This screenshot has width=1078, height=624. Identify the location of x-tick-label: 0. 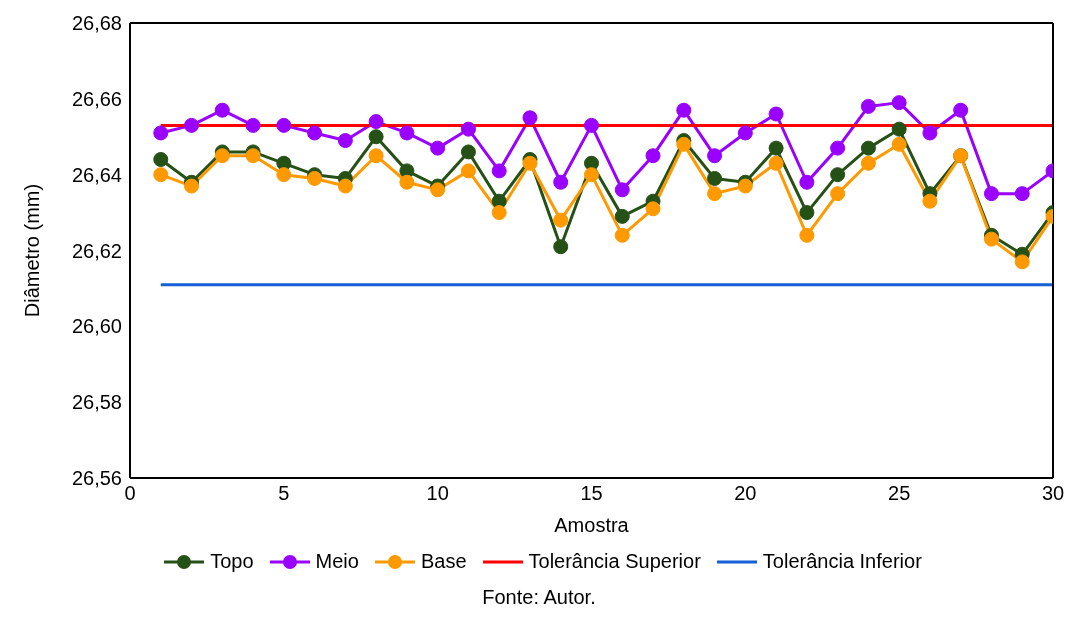
(130, 493).